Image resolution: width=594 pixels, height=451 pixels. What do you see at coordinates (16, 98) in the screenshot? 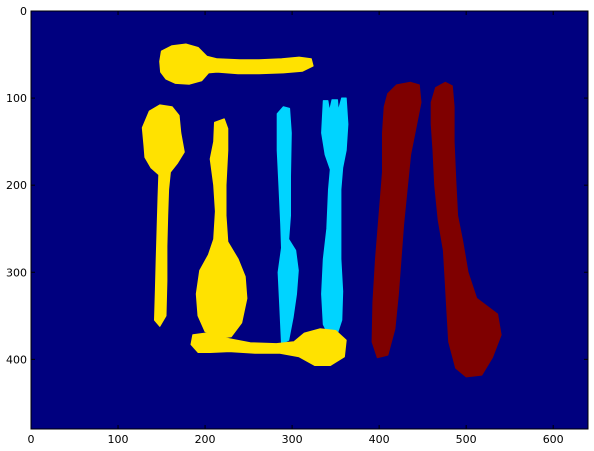
I see `y-tick-label-100: 100` at bounding box center [16, 98].